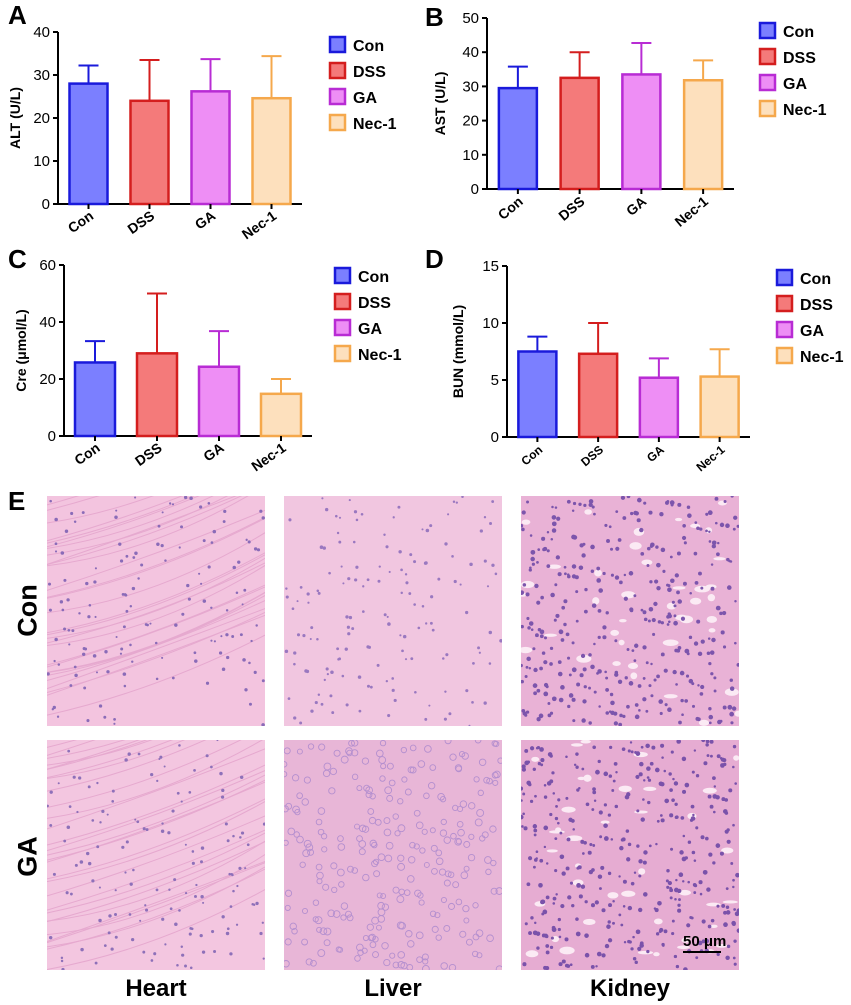 This screenshot has width=851, height=1005. I want to click on scale-bar-line, so click(702, 952).